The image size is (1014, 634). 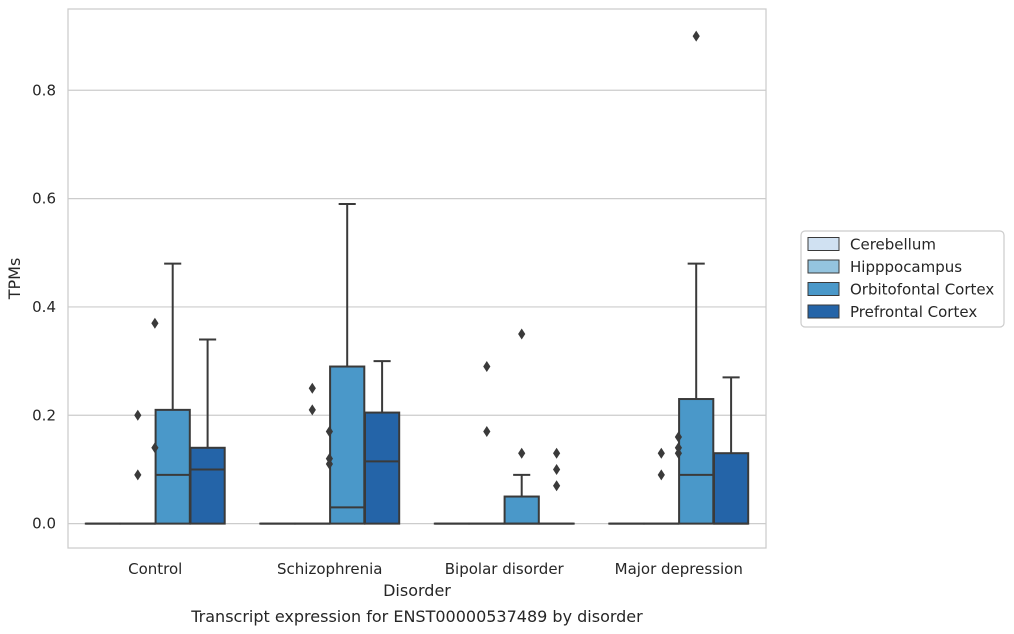 I want to click on legend-label: Hipppocampus, so click(x=906, y=267).